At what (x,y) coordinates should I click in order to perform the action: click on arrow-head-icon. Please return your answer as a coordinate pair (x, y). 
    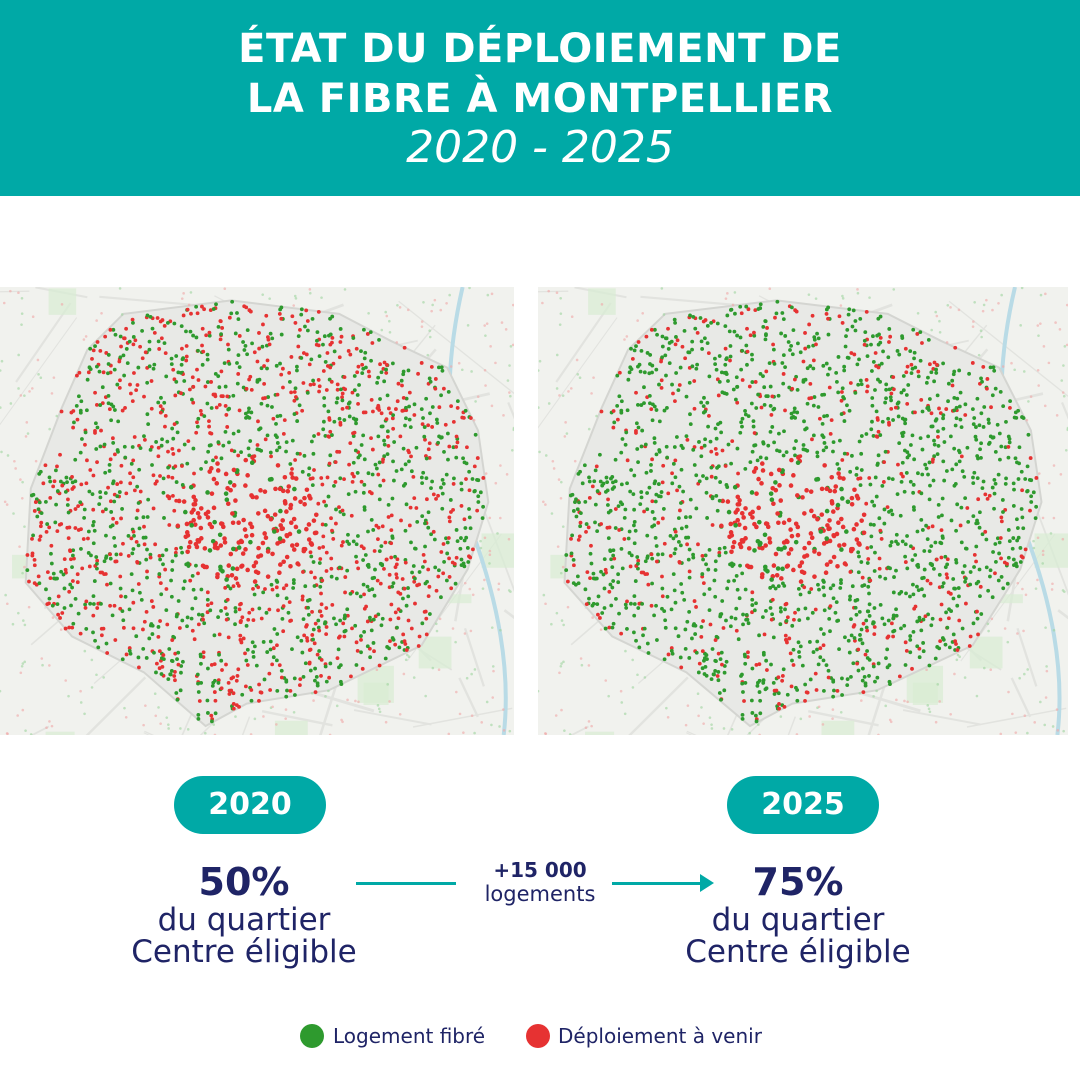
    Looking at the image, I should click on (707, 883).